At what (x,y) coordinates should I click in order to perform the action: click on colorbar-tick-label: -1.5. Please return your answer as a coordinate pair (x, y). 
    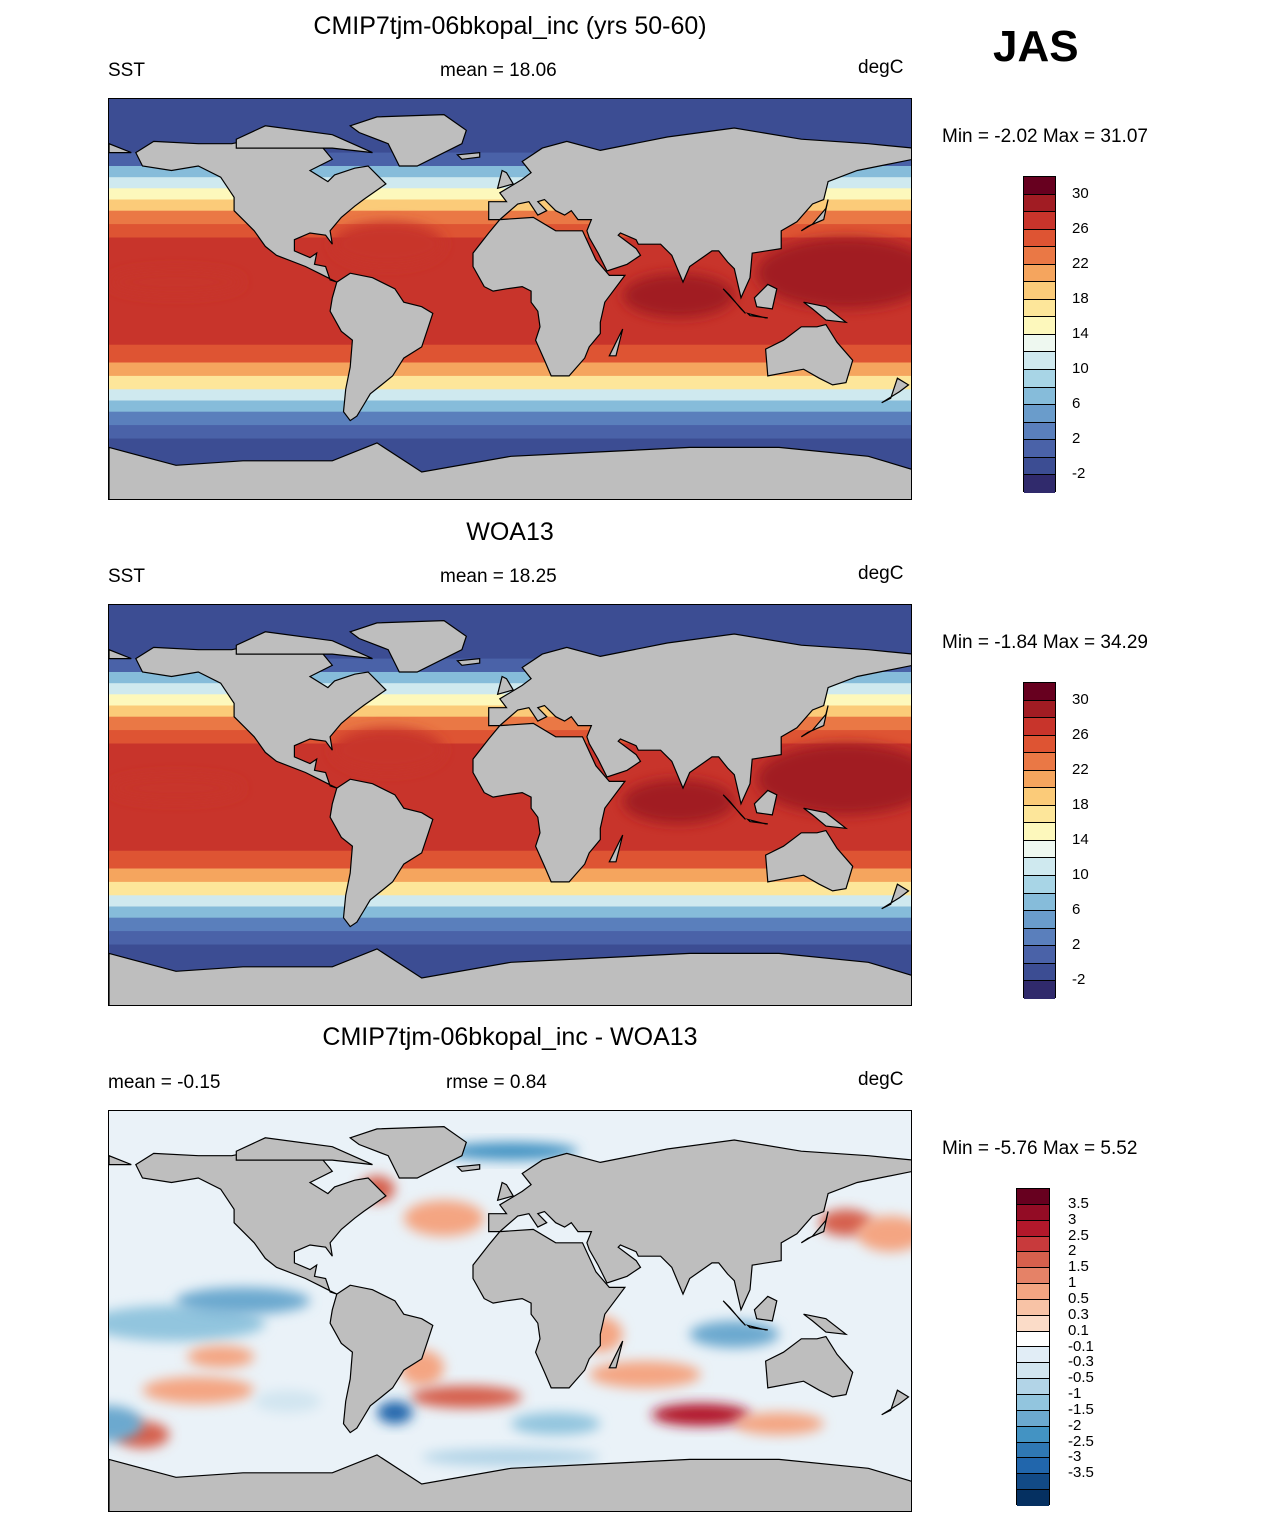
    Looking at the image, I should click on (1081, 1409).